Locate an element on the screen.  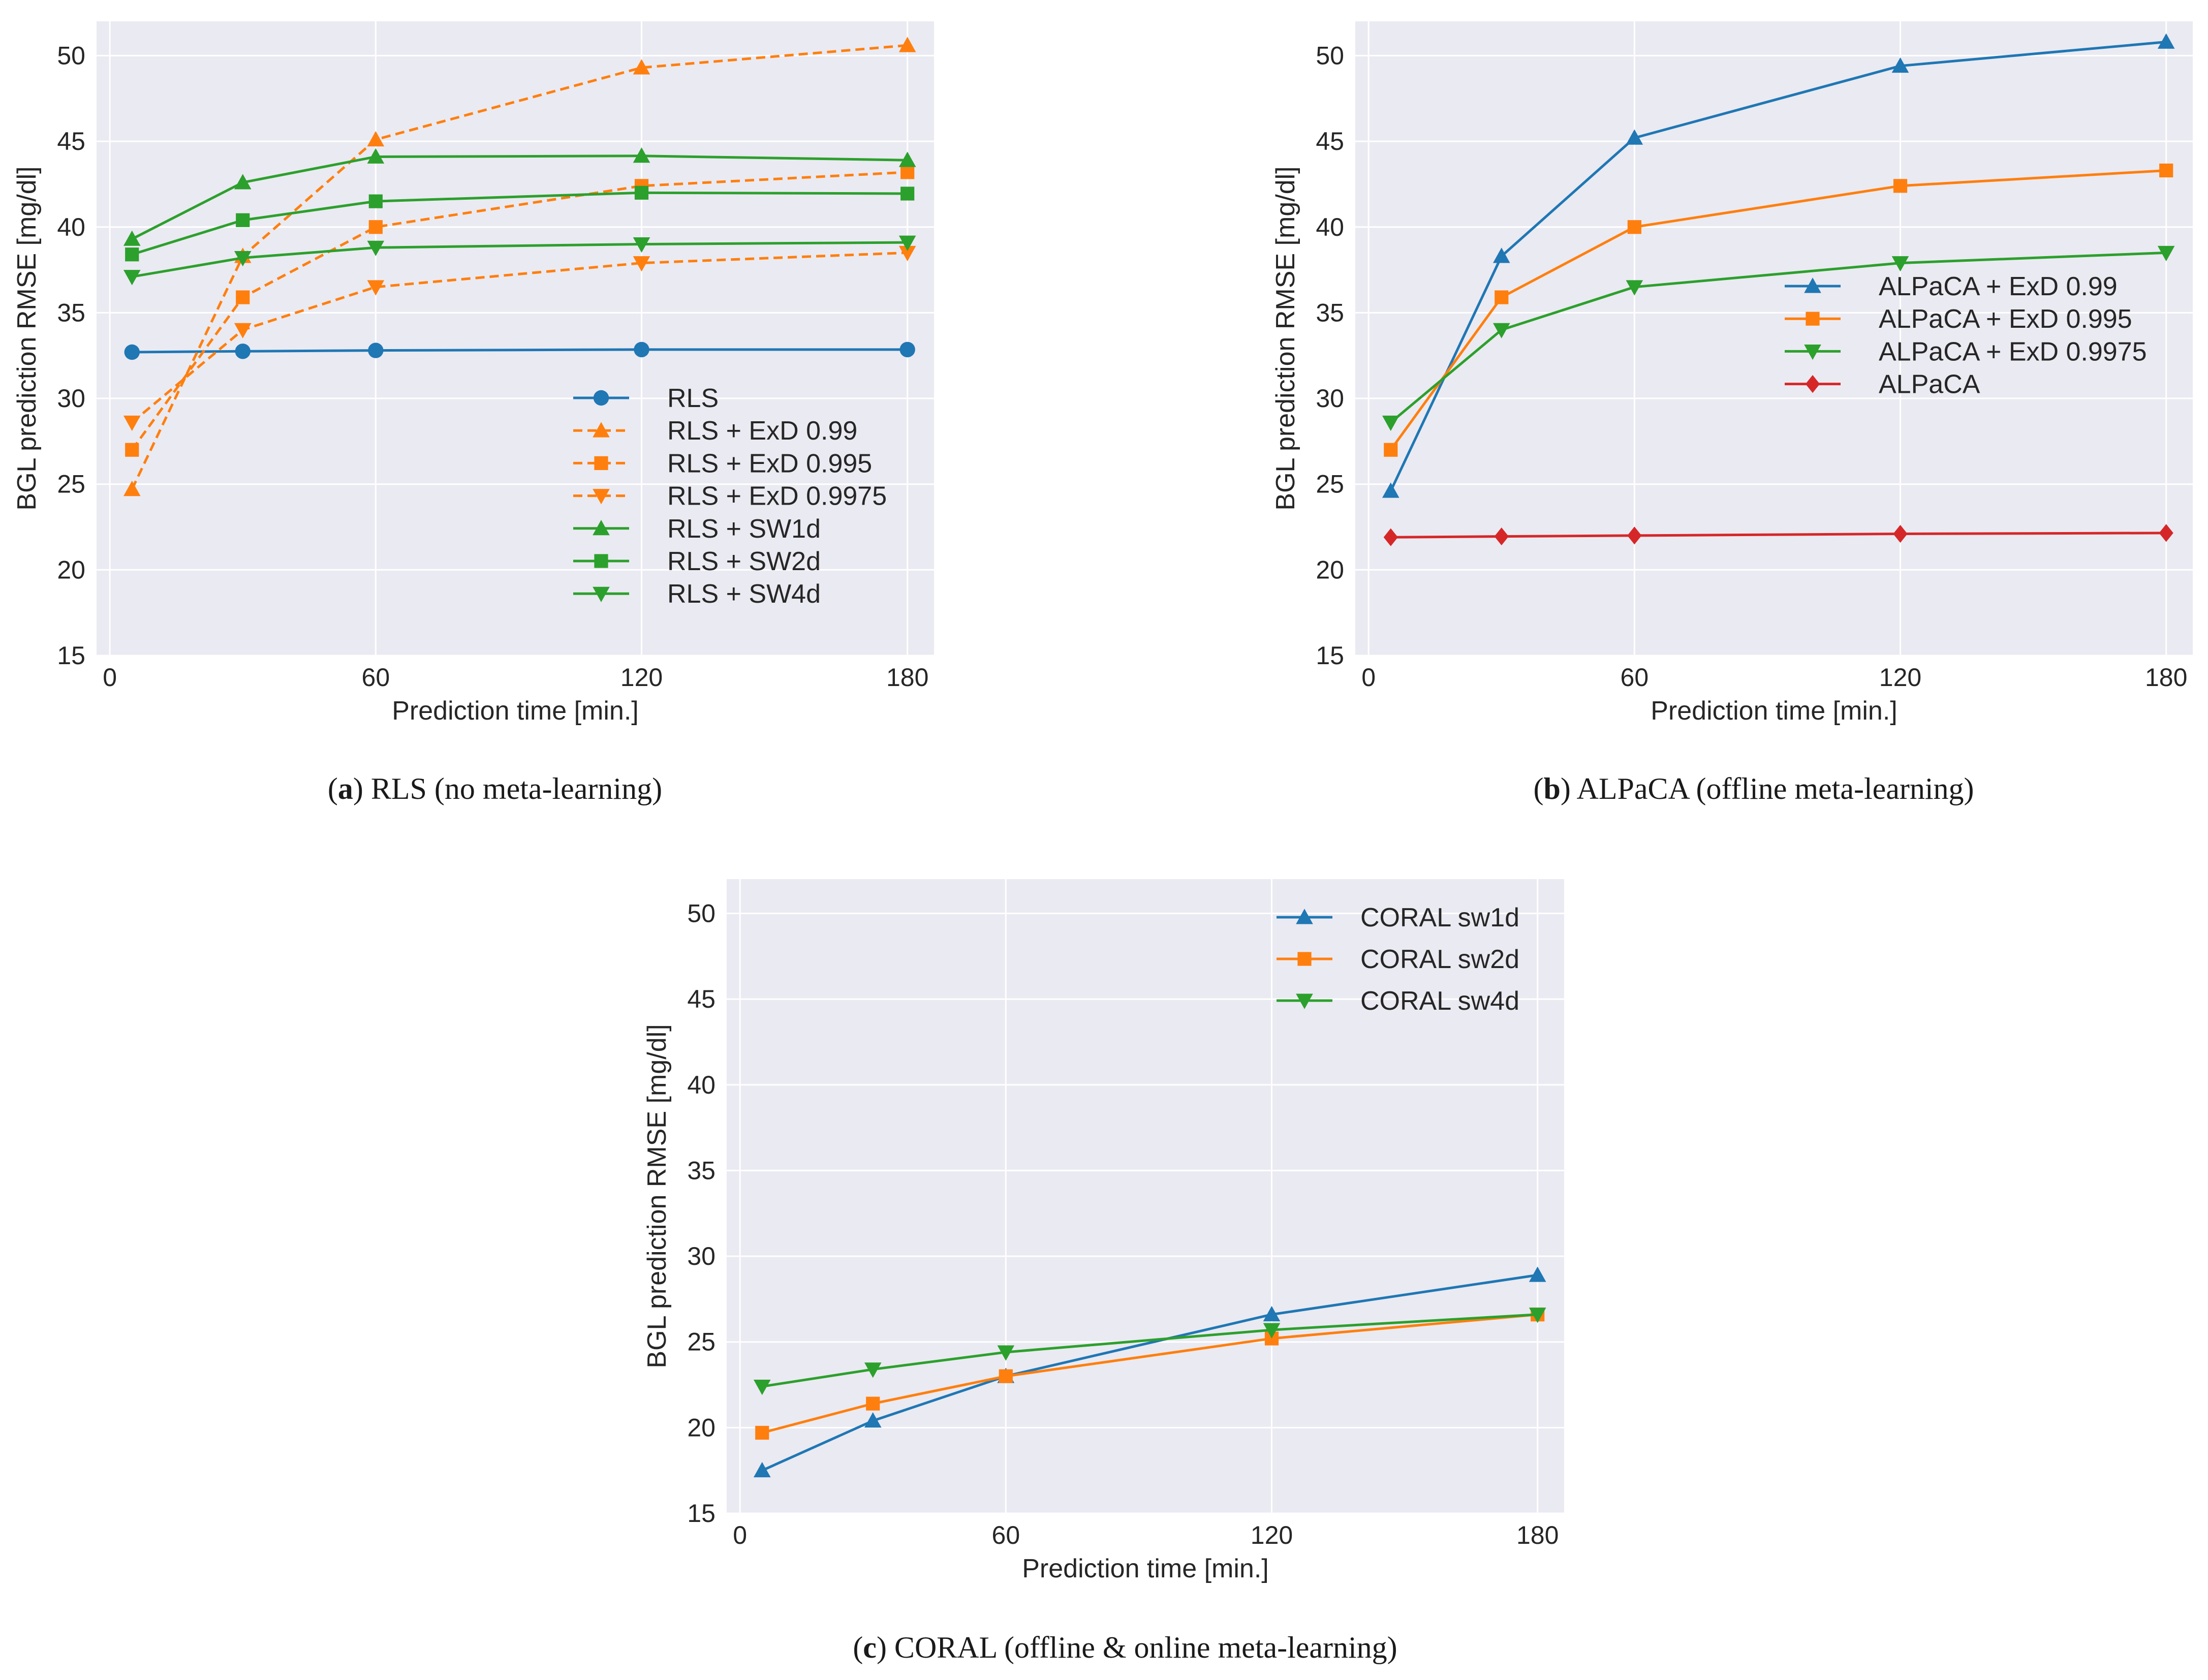
caption-text: ALPaCA (offline meta-learning) is located at coordinates (1776, 788).